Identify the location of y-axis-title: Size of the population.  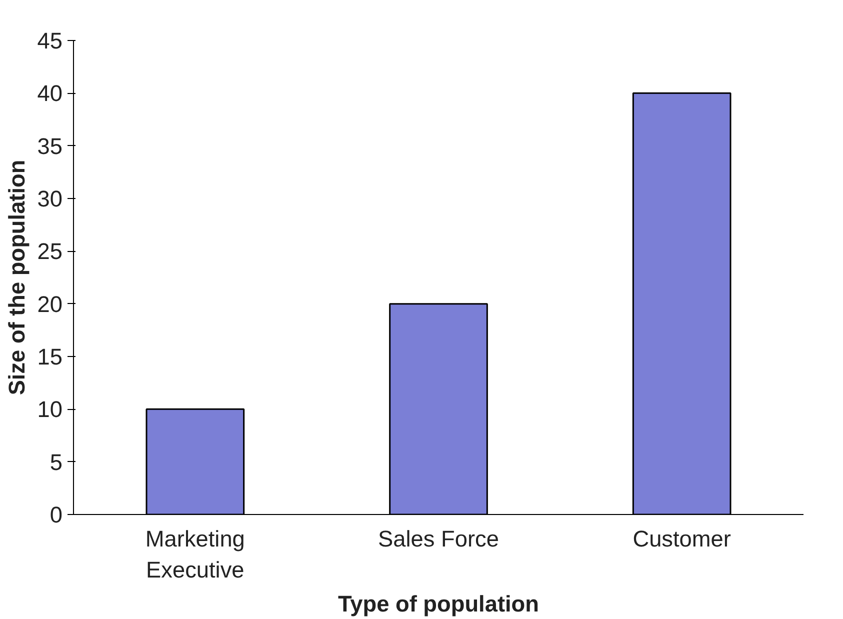
(16, 278).